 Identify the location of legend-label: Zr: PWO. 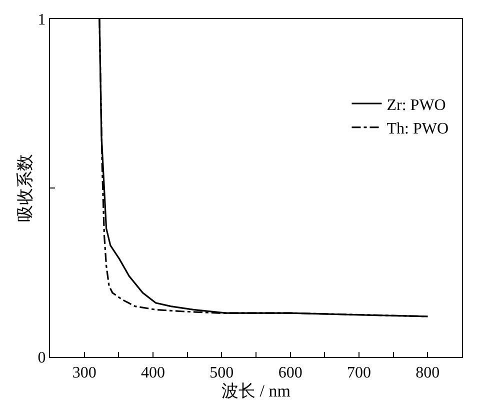
(416, 105).